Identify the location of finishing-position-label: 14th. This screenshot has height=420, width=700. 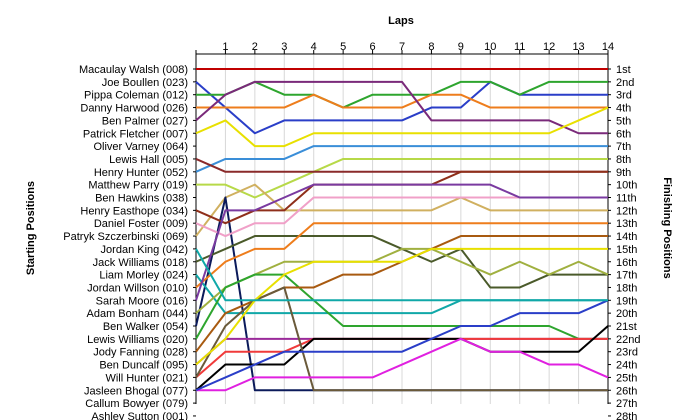
(626, 237).